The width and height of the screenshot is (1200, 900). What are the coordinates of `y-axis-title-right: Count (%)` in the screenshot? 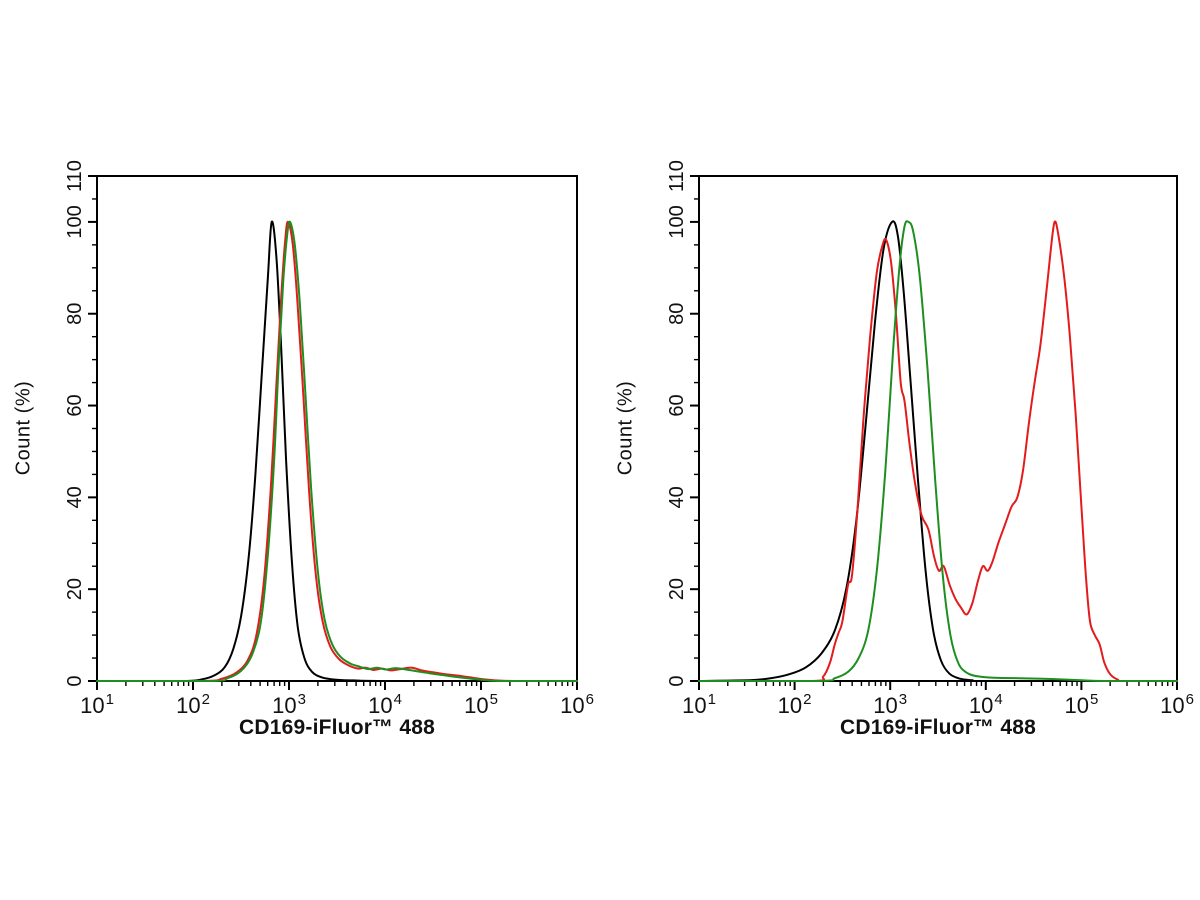 It's located at (625, 428).